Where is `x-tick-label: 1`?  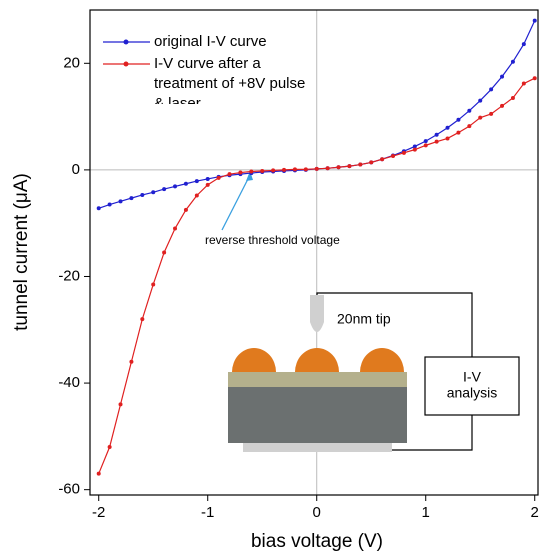 x-tick-label: 1 is located at coordinates (426, 512).